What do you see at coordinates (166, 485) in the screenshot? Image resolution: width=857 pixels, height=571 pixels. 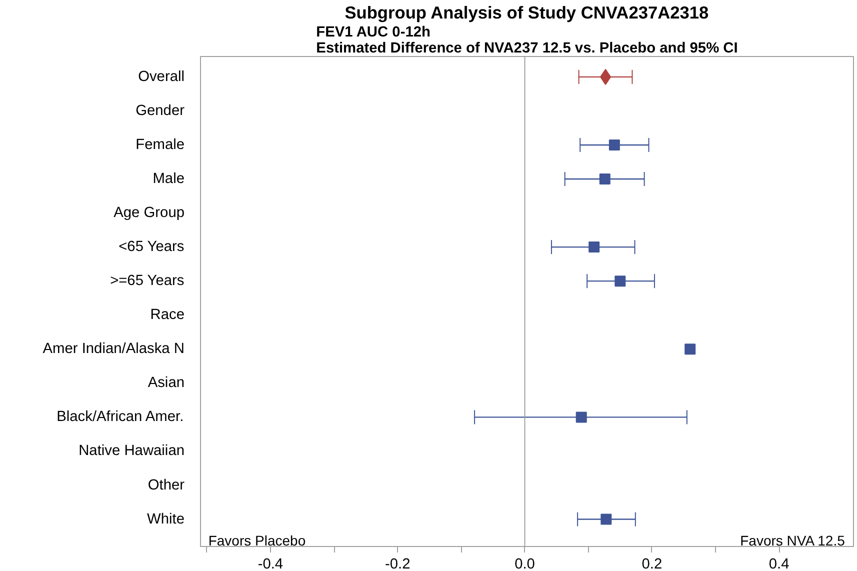 I see `y-tick-label: Other` at bounding box center [166, 485].